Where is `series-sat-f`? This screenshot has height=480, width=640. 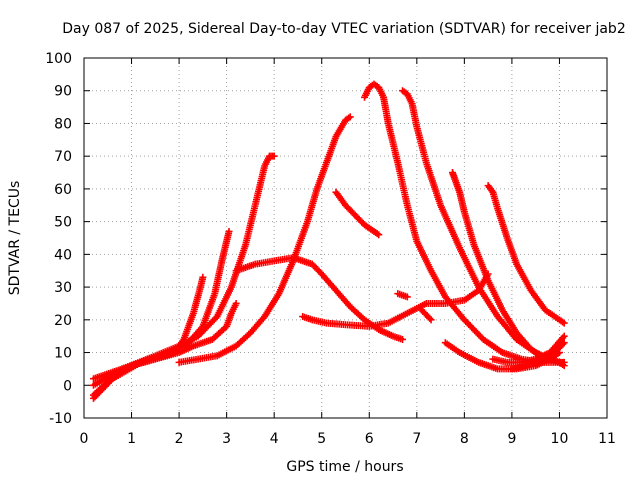
series-sat-f is located at coordinates (264, 239).